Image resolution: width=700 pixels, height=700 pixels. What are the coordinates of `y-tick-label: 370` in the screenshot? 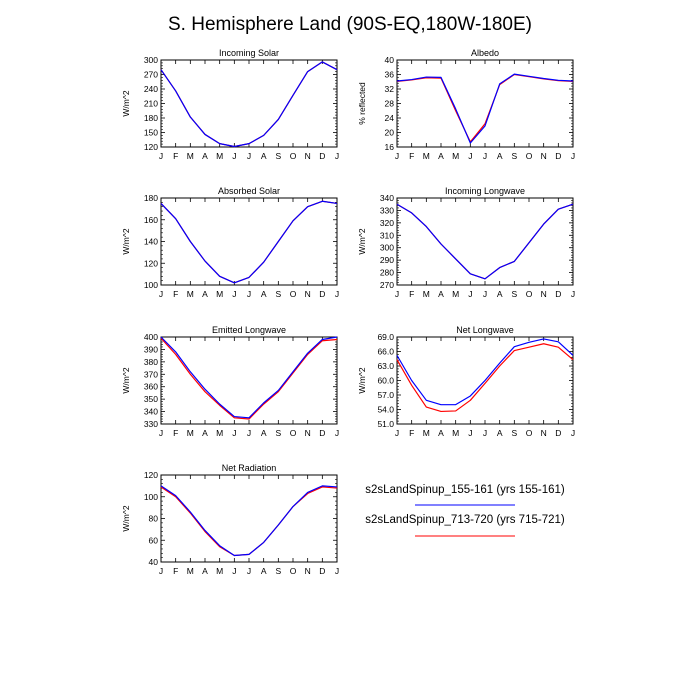 It's located at (151, 374).